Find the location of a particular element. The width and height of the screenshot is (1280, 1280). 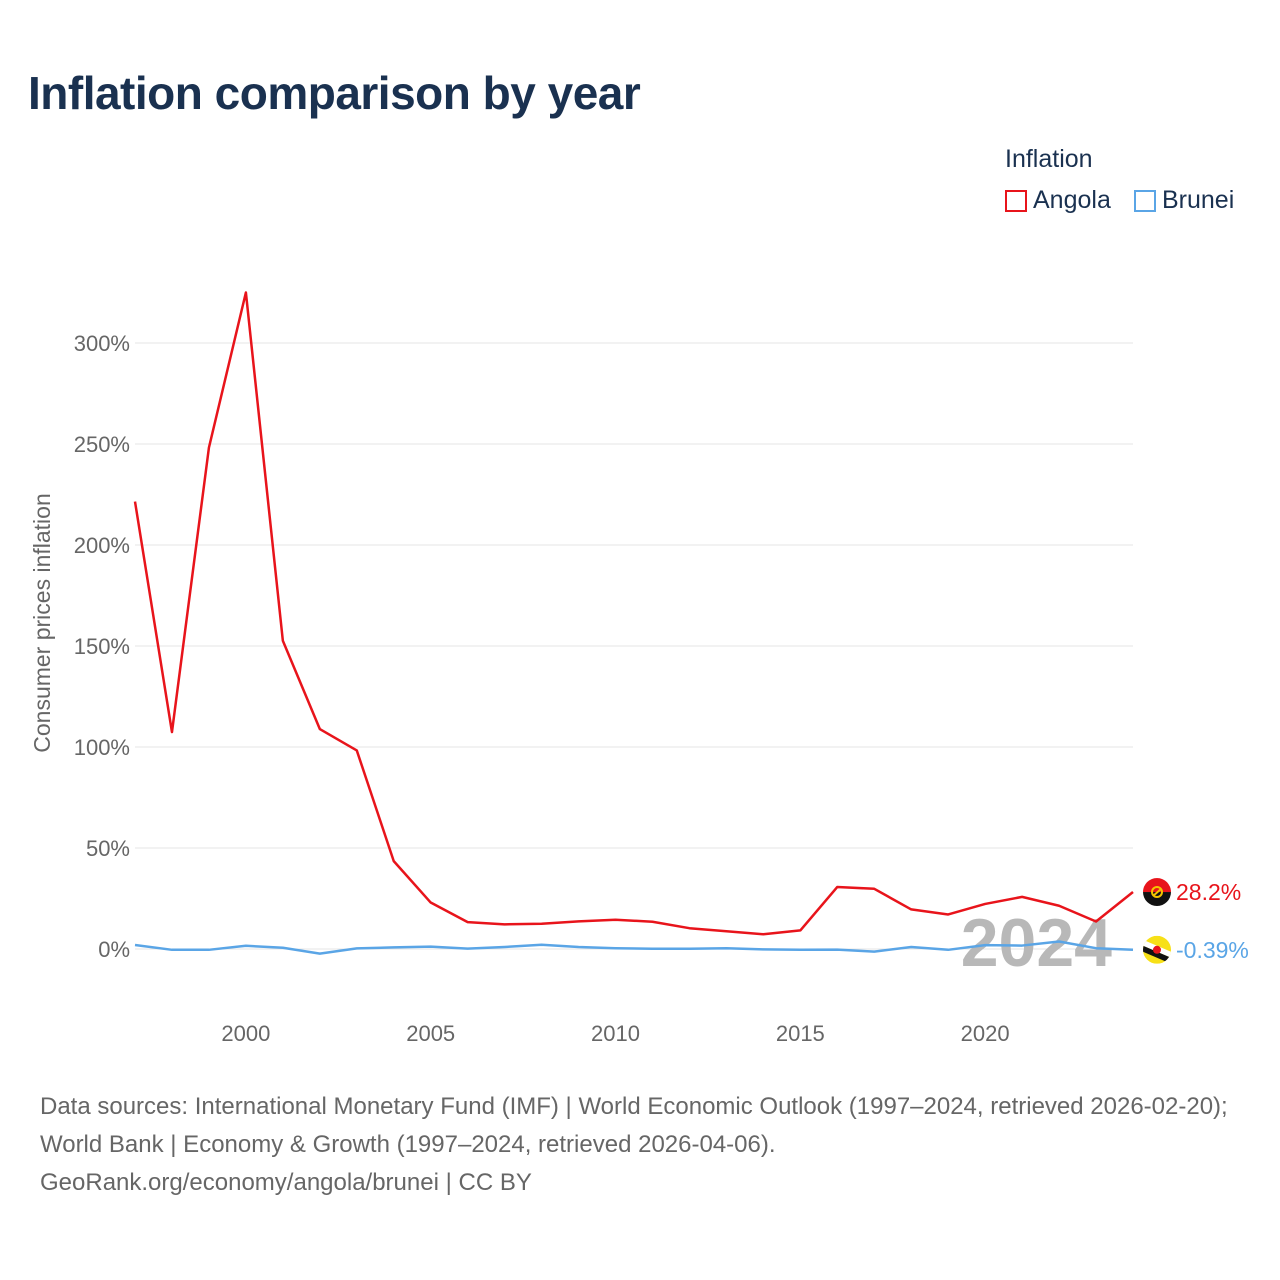

brunei-flag-icon is located at coordinates (1157, 949).